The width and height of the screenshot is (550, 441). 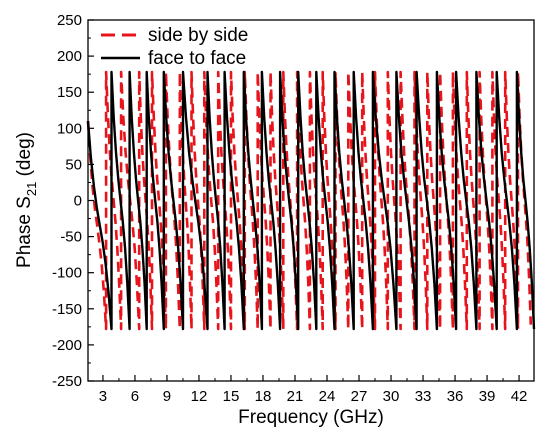 I want to click on y-tick-label: -150, so click(x=67, y=309).